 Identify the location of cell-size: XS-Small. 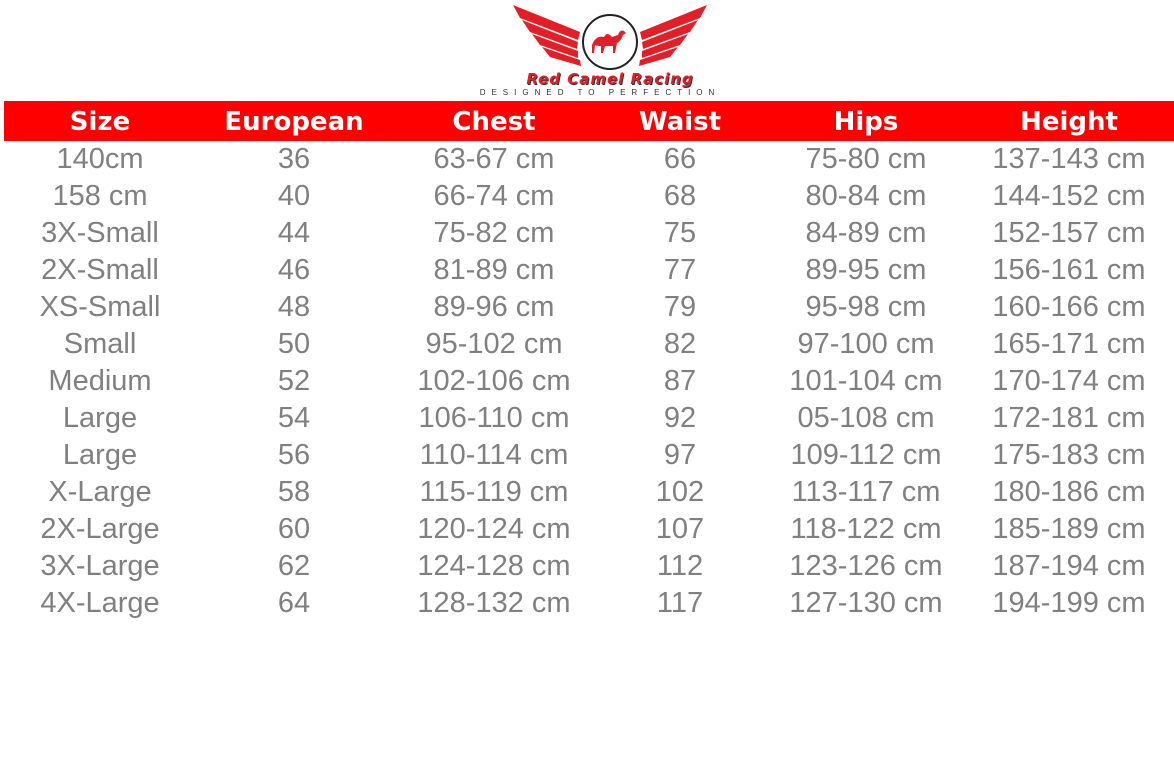
(100, 307).